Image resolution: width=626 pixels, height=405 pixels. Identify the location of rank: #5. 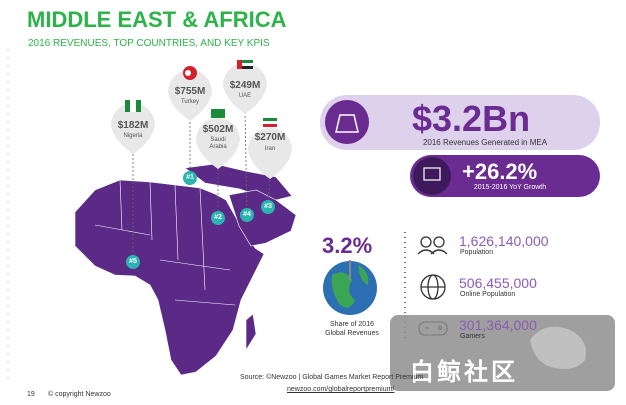
(133, 261).